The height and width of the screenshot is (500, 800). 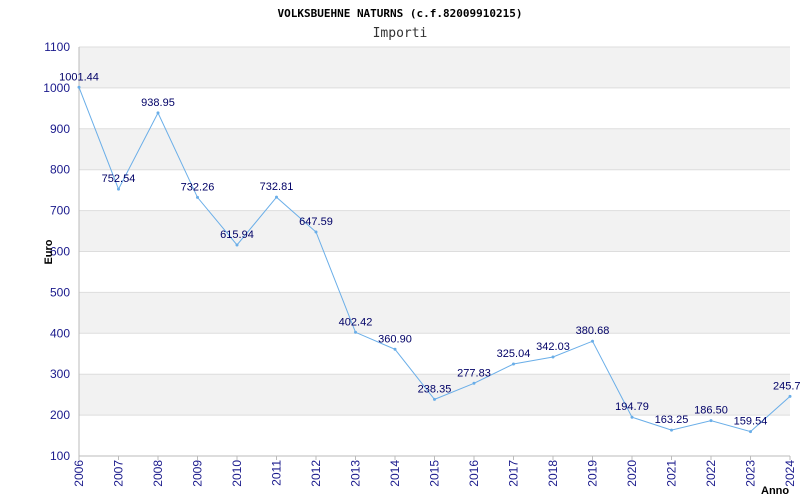 What do you see at coordinates (60, 415) in the screenshot?
I see `y-tick-label: 200` at bounding box center [60, 415].